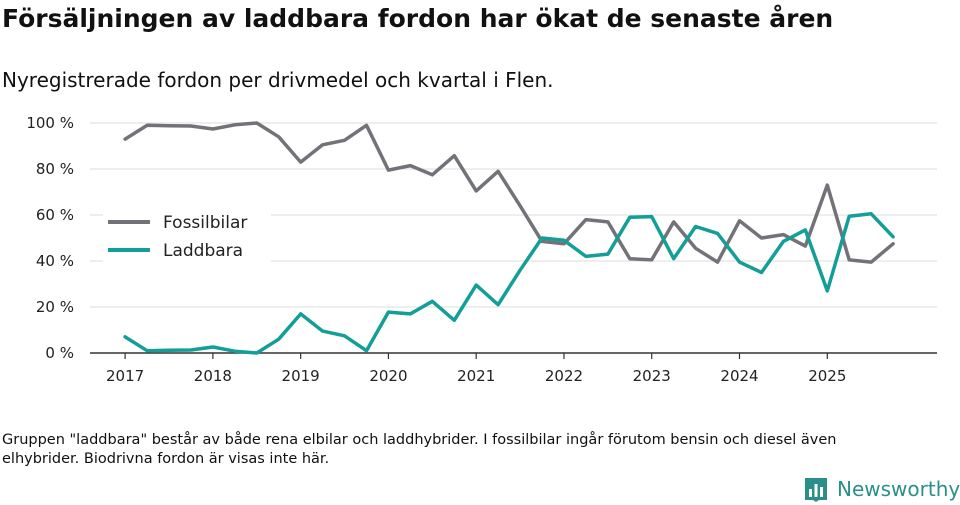 This screenshot has height=505, width=960. Describe the element at coordinates (388, 376) in the screenshot. I see `x-tick-label: 2020` at that location.